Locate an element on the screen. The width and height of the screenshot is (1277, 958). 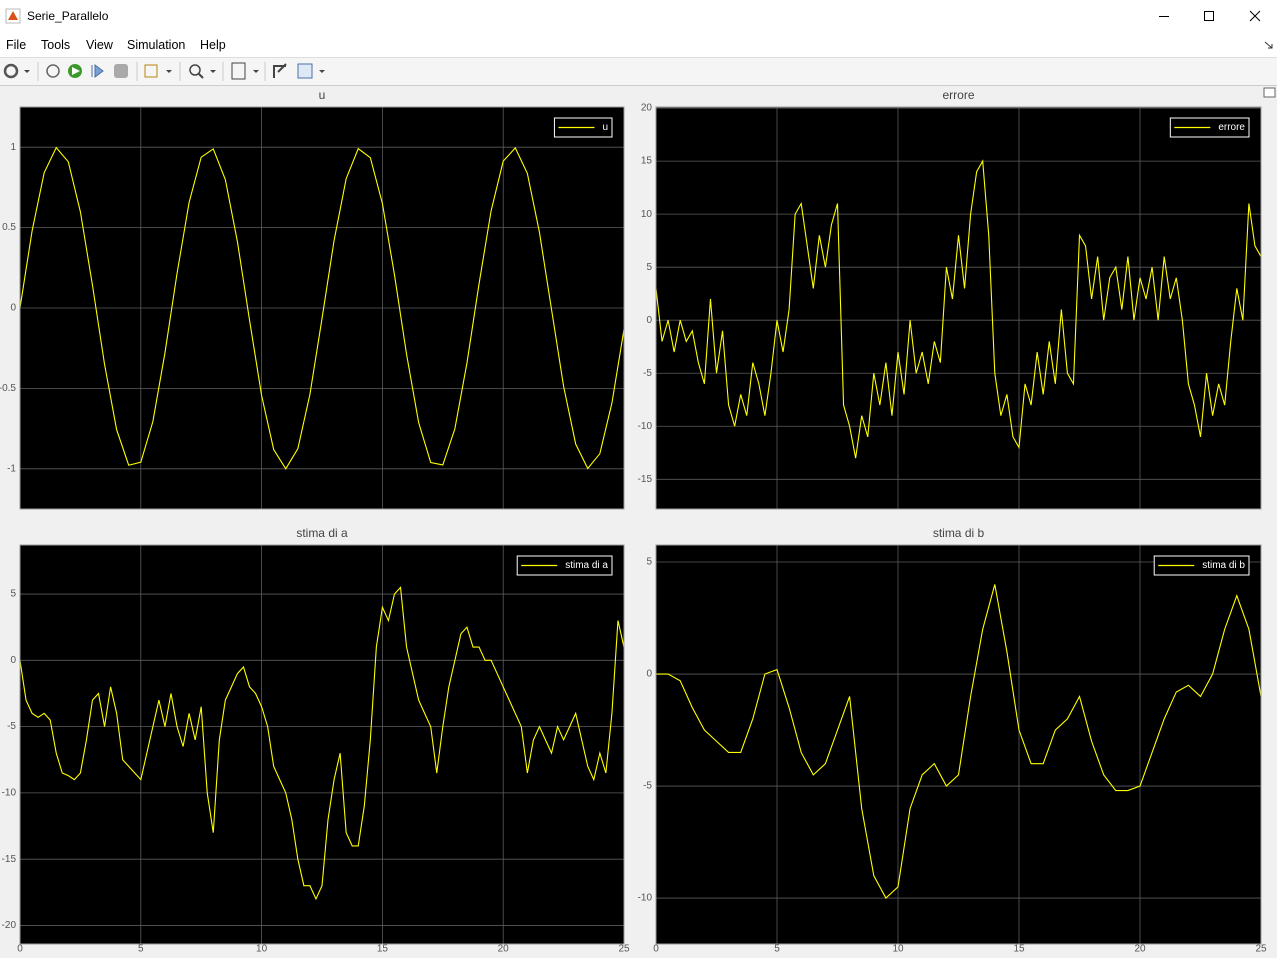
y-tick-label: -20 is located at coordinates (9, 925).